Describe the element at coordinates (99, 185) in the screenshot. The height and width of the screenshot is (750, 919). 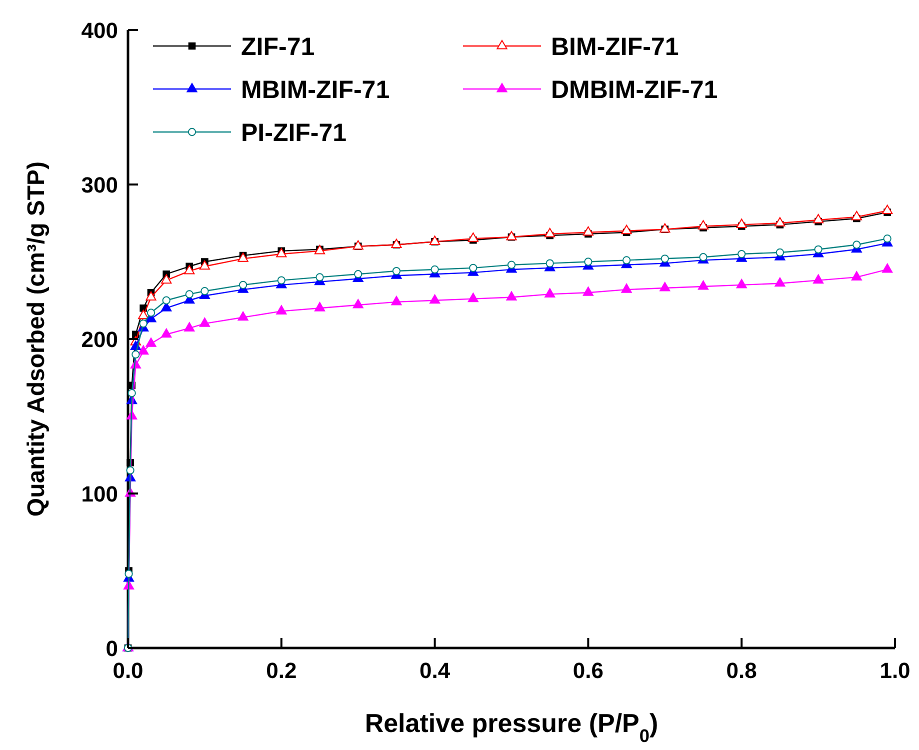
I see `y-tick-label: 300` at that location.